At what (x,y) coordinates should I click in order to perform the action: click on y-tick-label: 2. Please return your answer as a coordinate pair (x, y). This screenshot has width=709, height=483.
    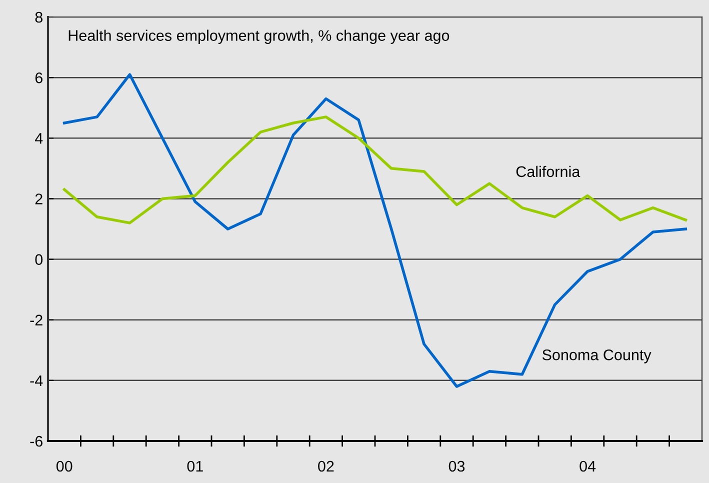
    Looking at the image, I should click on (38, 199).